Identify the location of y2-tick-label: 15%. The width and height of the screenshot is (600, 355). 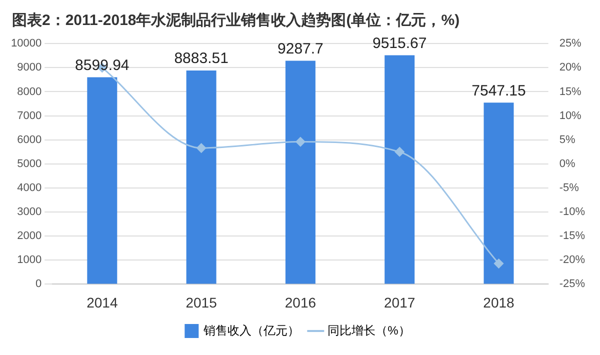
(570, 92).